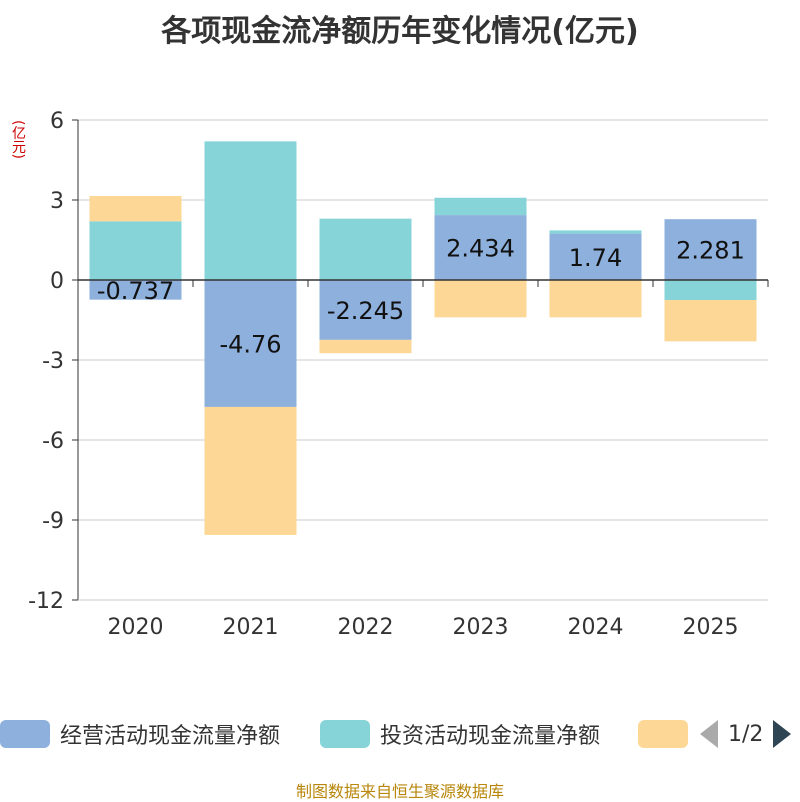 The height and width of the screenshot is (802, 800). I want to click on bar-financing-2023, so click(480, 299).